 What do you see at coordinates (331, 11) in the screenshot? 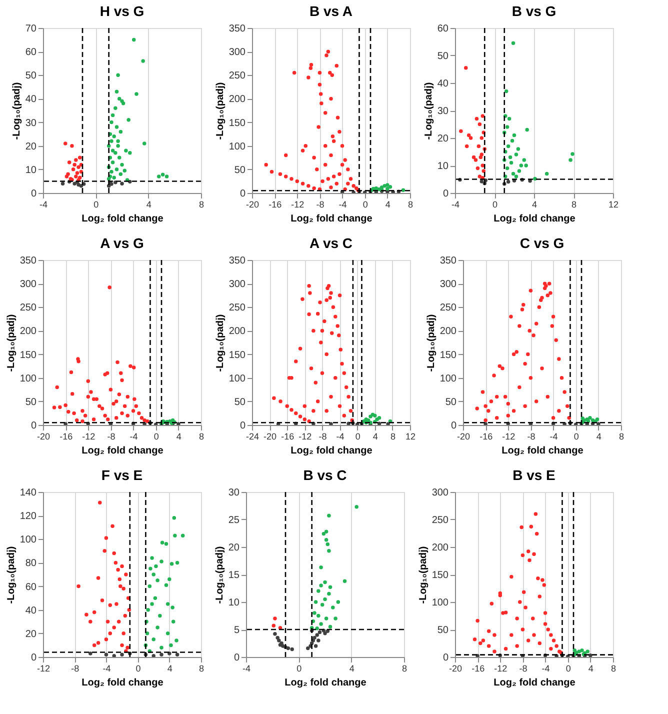
I see `chart-title: B vs A` at bounding box center [331, 11].